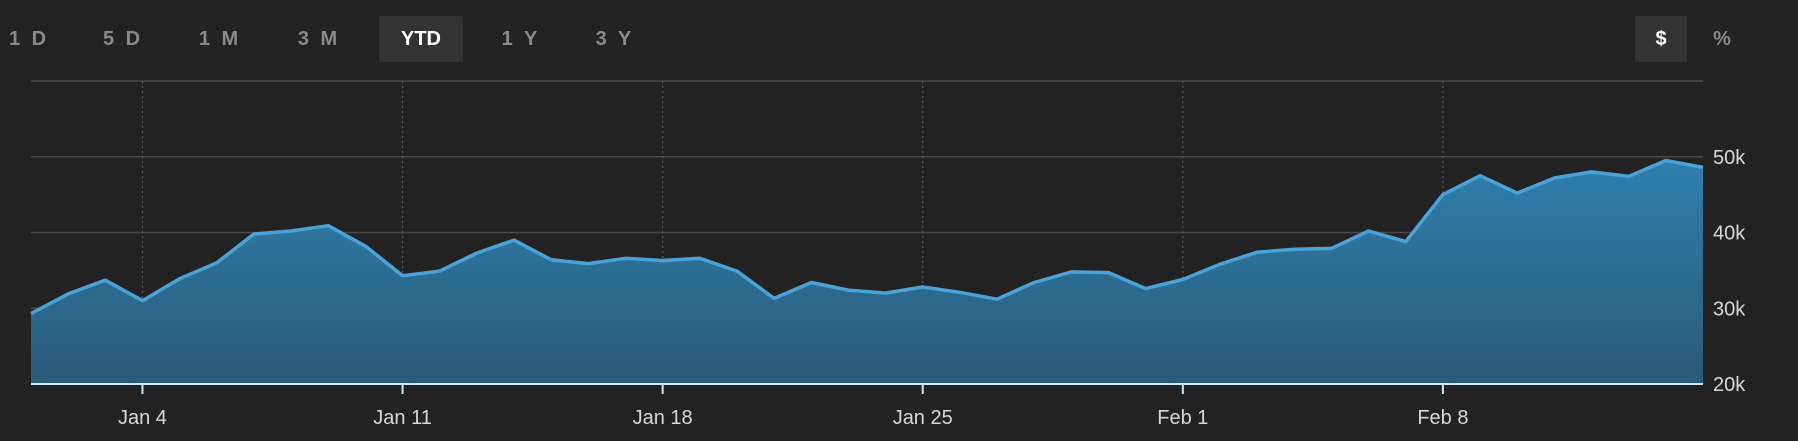 The height and width of the screenshot is (441, 1798). What do you see at coordinates (1442, 418) in the screenshot?
I see `x-tick-label: Feb 8` at bounding box center [1442, 418].